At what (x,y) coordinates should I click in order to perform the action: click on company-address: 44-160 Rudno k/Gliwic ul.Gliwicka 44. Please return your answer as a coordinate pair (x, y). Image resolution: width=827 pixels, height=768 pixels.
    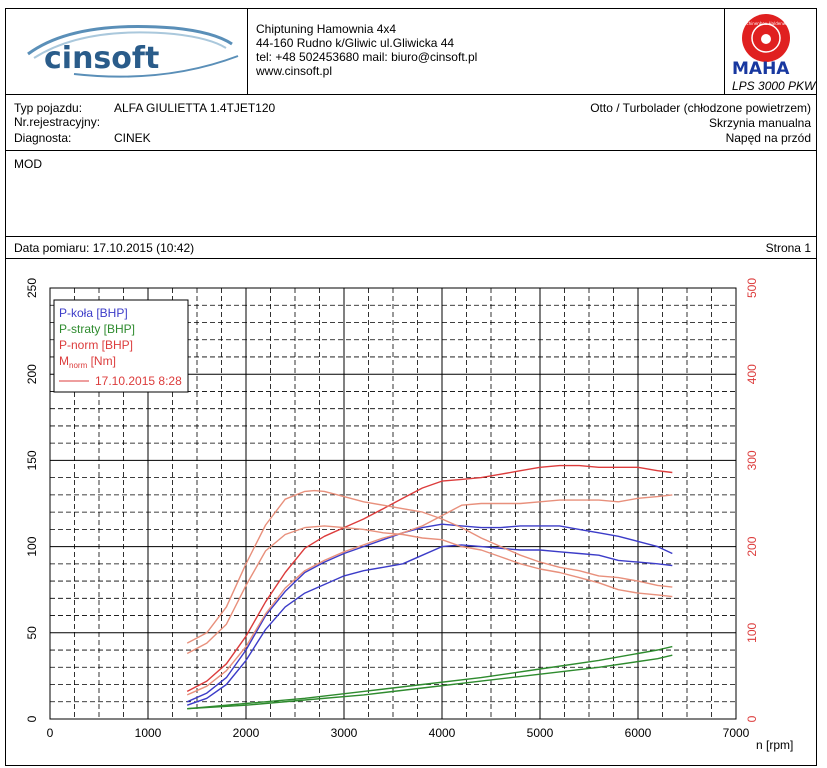
    Looking at the image, I should click on (355, 43).